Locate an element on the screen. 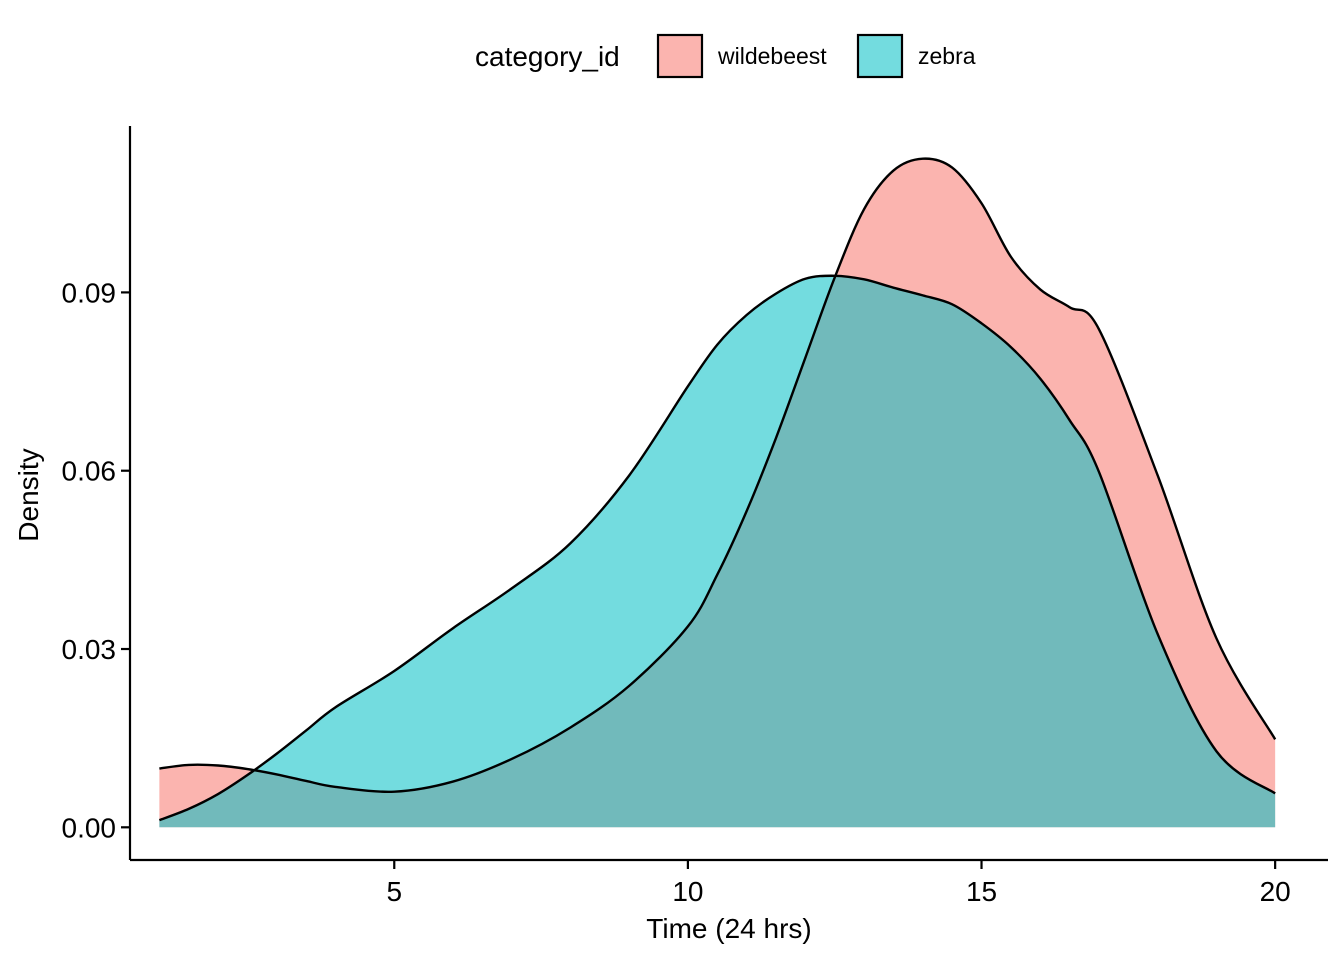  y-tick-label: 0.09 is located at coordinates (89, 292).